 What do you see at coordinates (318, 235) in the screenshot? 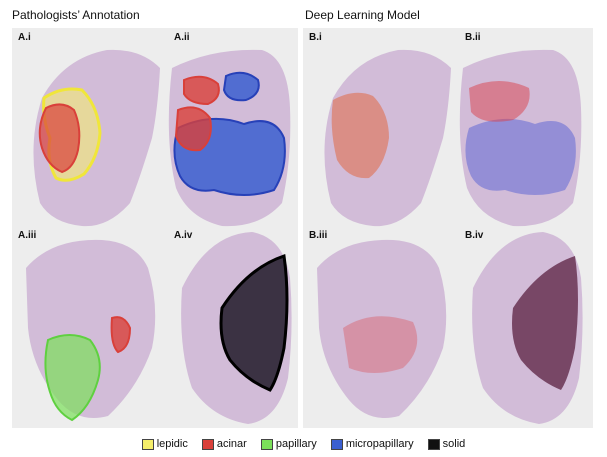
I see `panel-label-b-iii: B.iii` at bounding box center [318, 235].